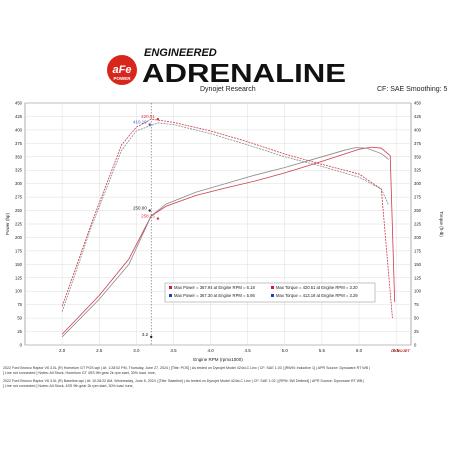  I want to click on y-tick-label-left: 325, so click(19, 170).